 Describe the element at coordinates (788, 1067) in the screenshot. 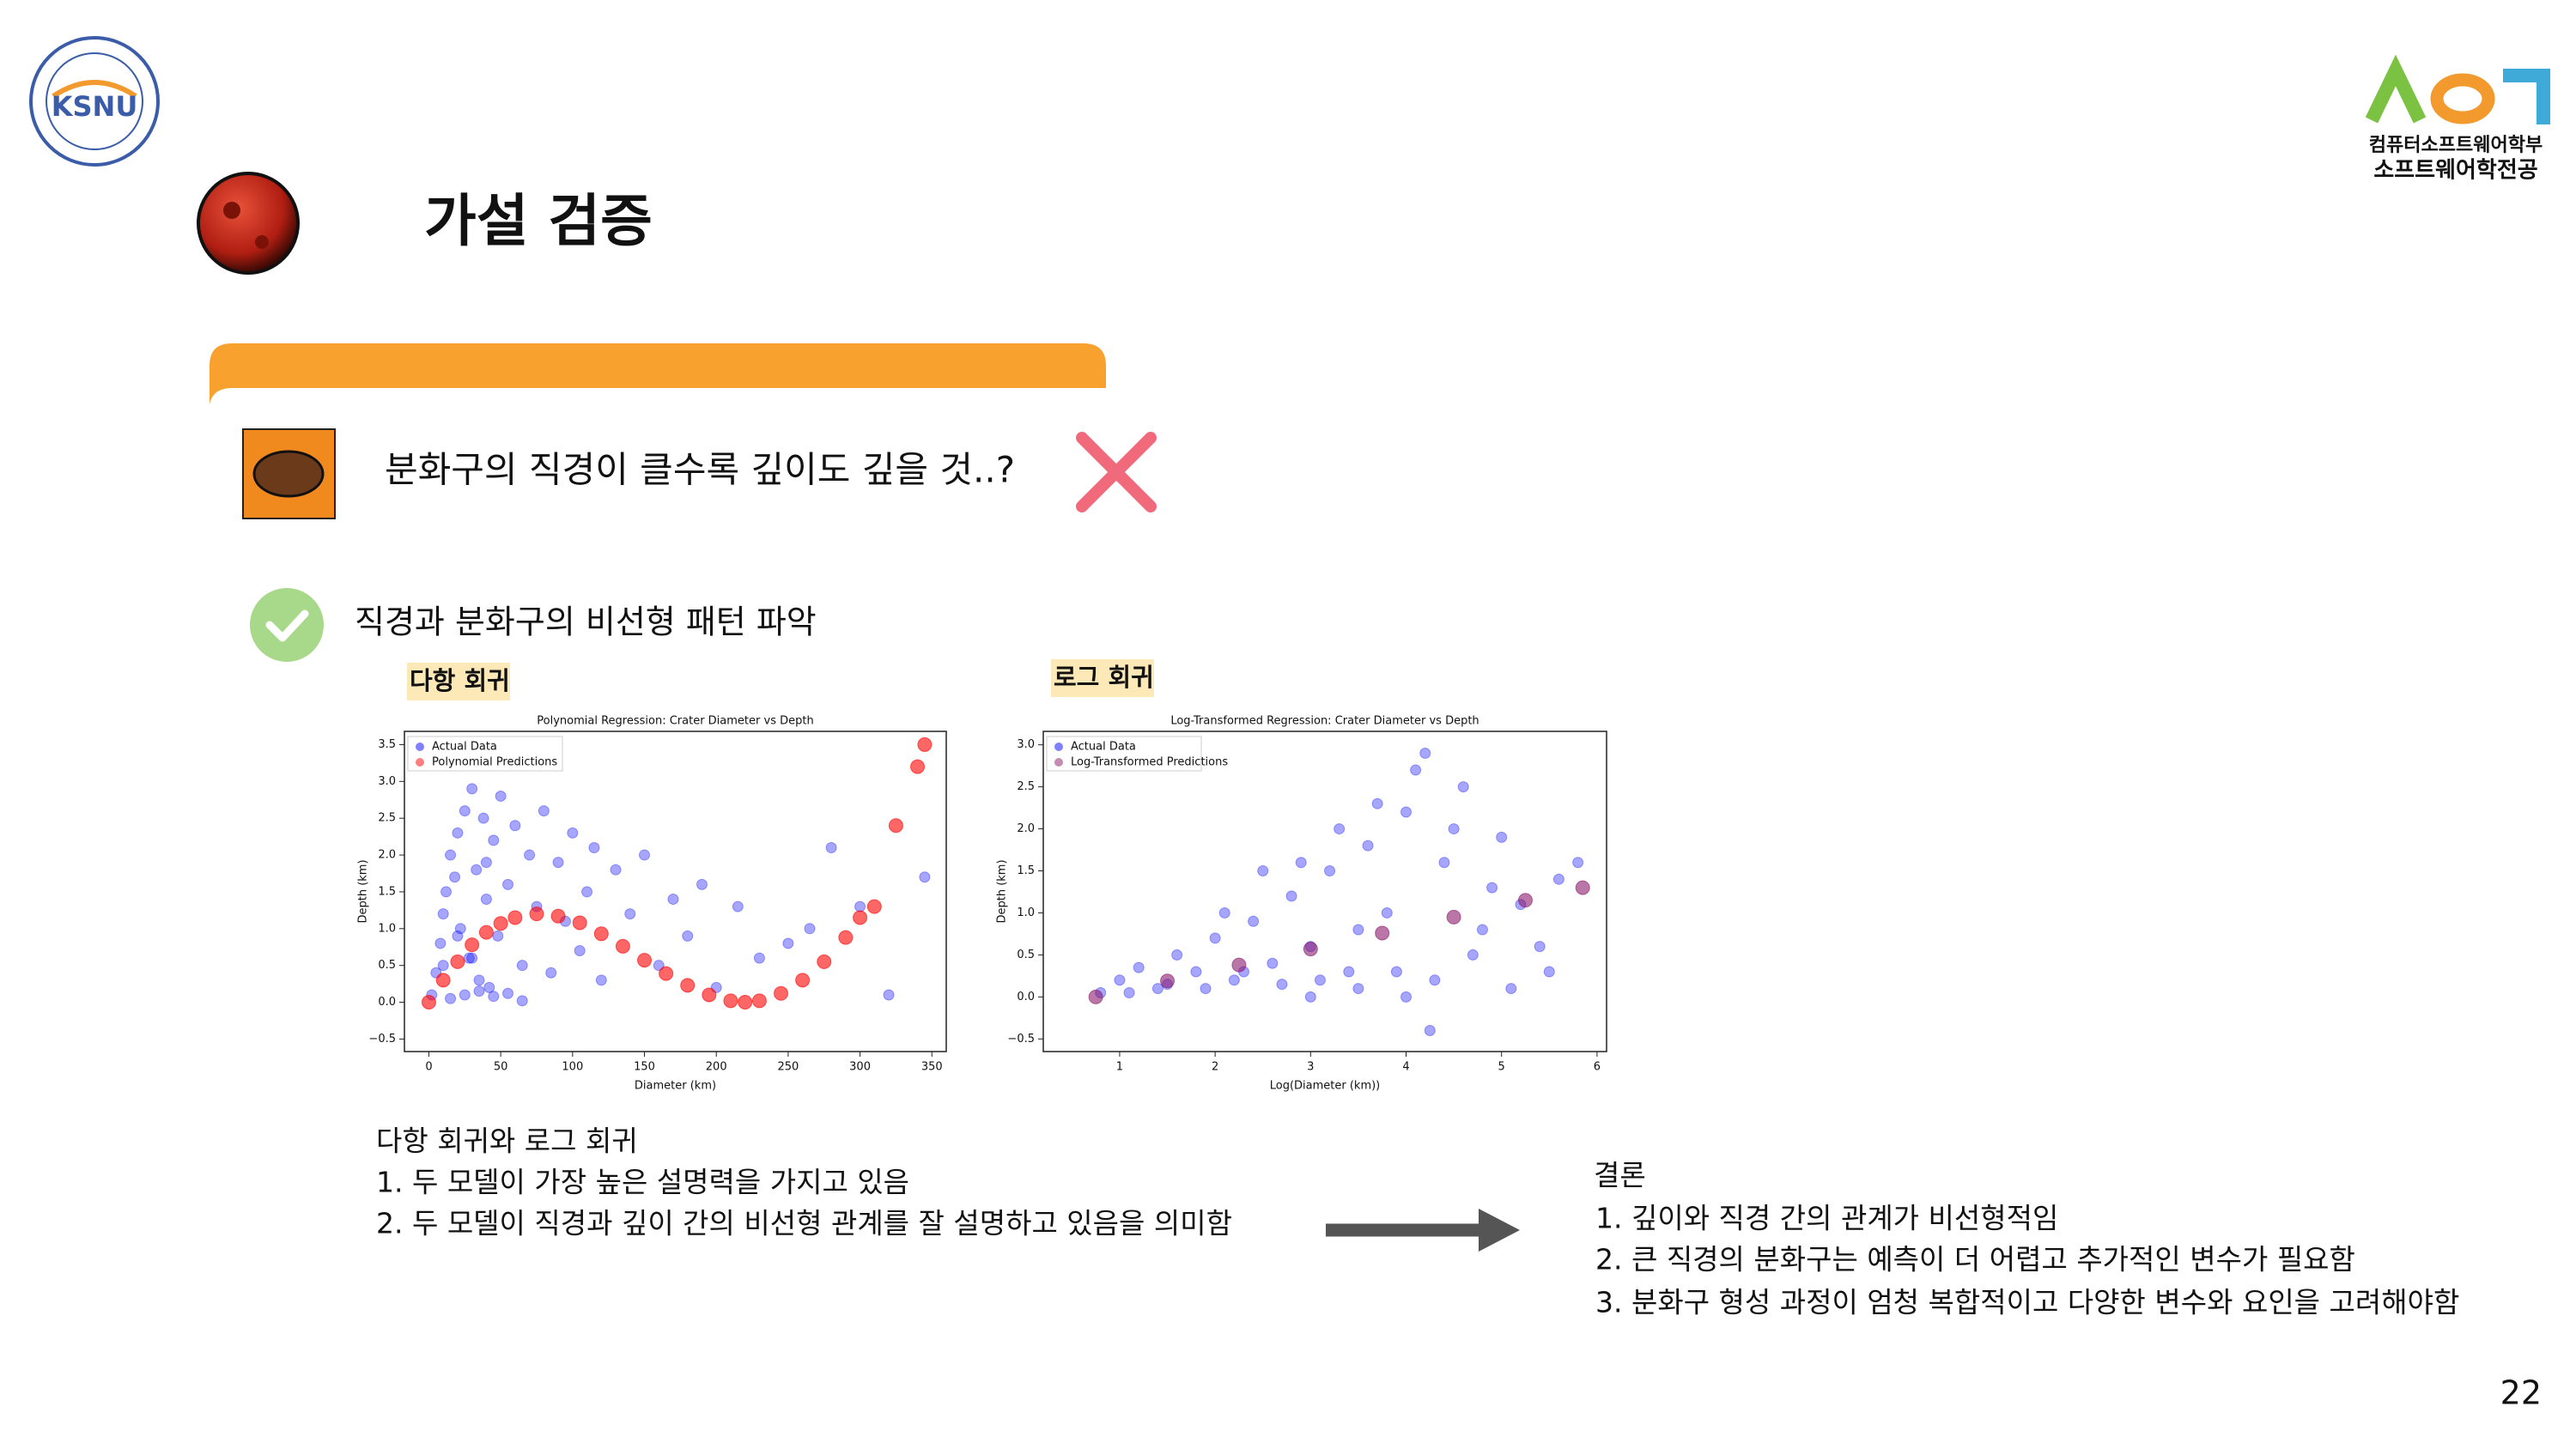

I see `x-tick-label: 250` at that location.